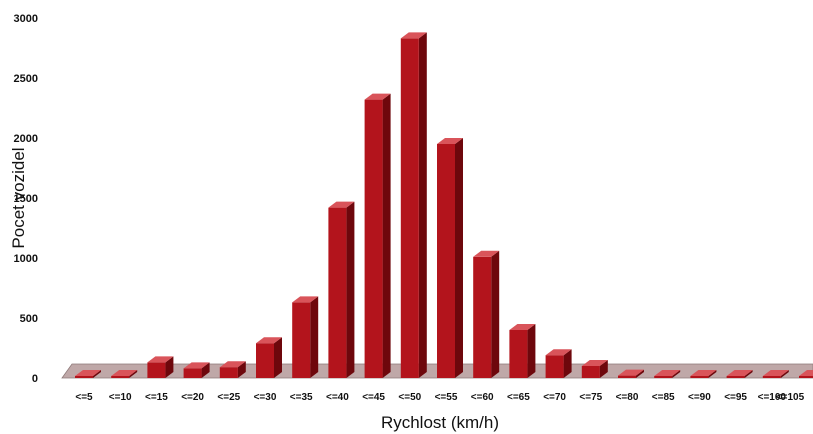 This screenshot has height=434, width=813. I want to click on y-tick-label: 3000, so click(26, 19).